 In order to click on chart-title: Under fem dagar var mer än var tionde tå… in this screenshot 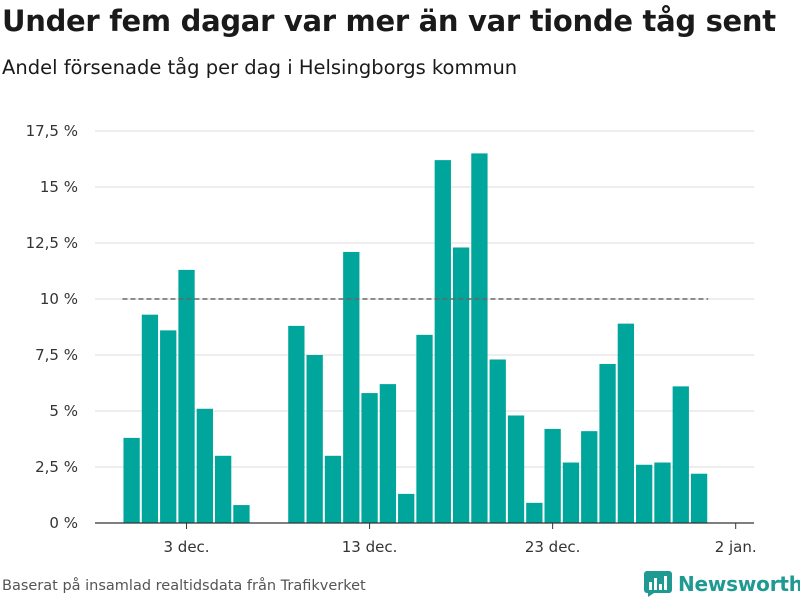, I will do `click(389, 21)`.